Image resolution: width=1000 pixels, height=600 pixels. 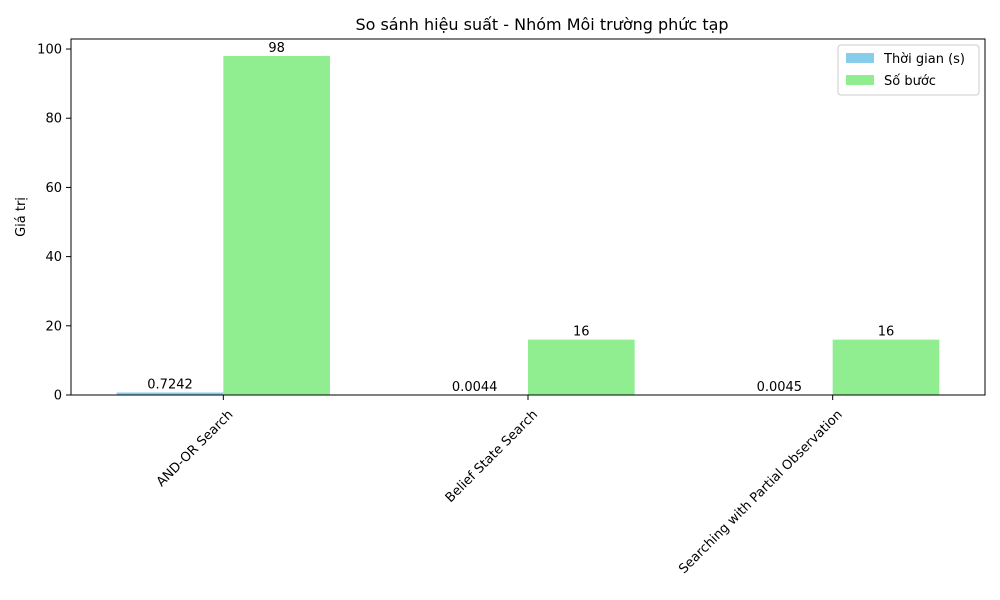 I want to click on y-tick-label: 40, so click(x=53, y=257).